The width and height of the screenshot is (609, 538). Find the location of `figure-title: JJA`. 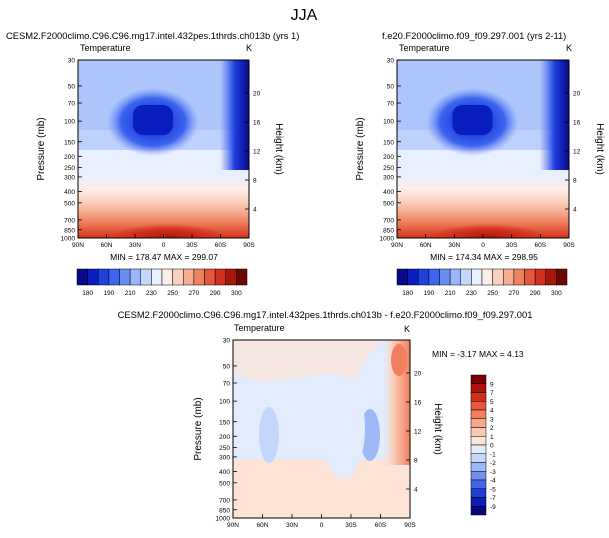

figure-title: JJA is located at coordinates (304, 15).